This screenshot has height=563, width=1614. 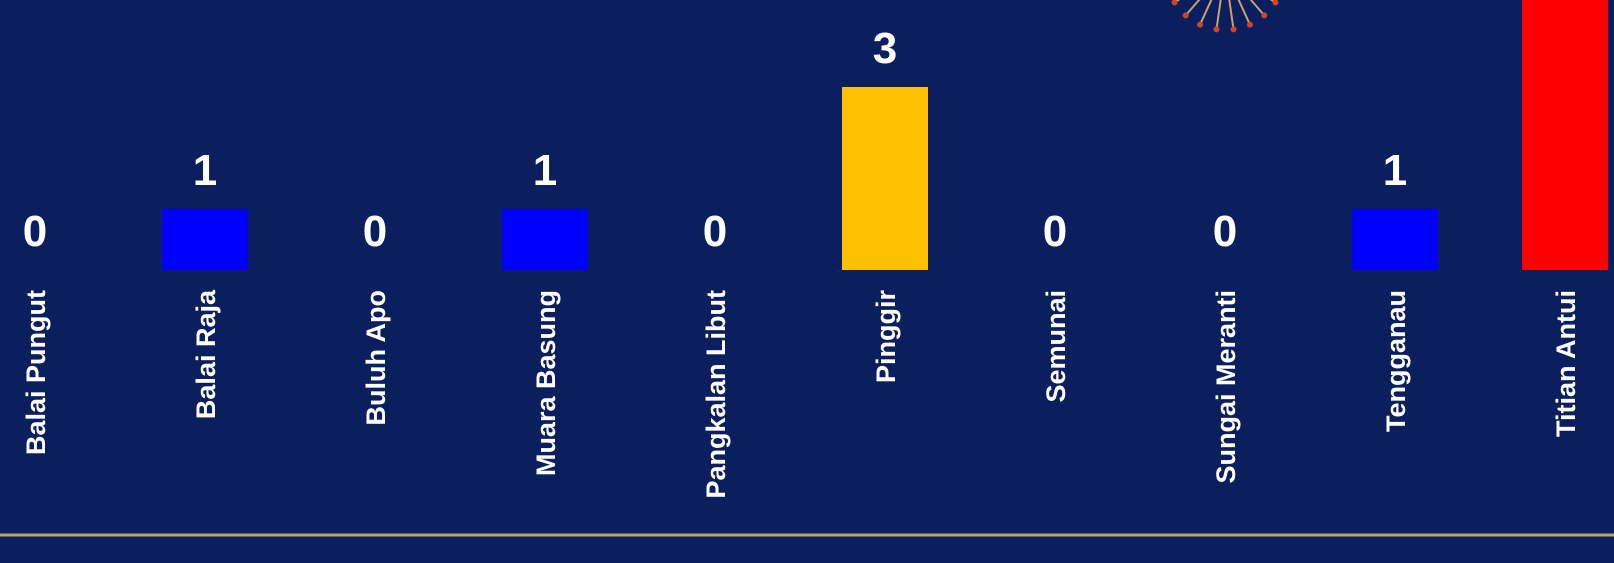 What do you see at coordinates (1055, 231) in the screenshot?
I see `value-label-semunai: 0` at bounding box center [1055, 231].